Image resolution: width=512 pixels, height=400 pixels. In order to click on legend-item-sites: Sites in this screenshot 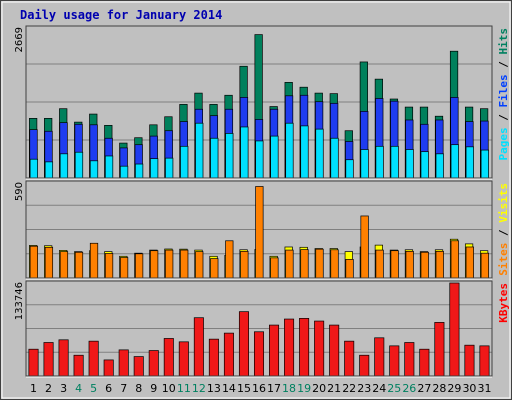, I will do `click(503, 259)`.